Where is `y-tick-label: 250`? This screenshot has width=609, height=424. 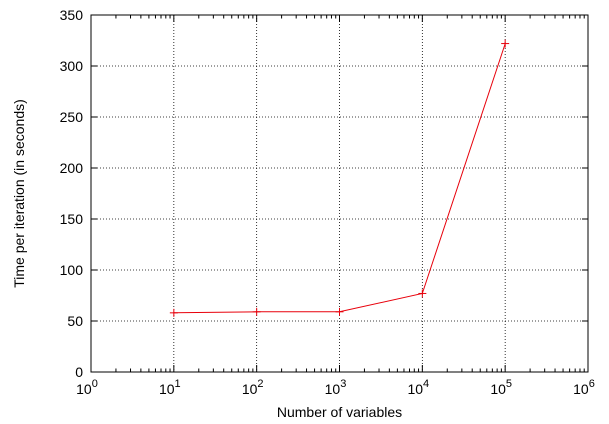
y-tick-label: 250 is located at coordinates (72, 117).